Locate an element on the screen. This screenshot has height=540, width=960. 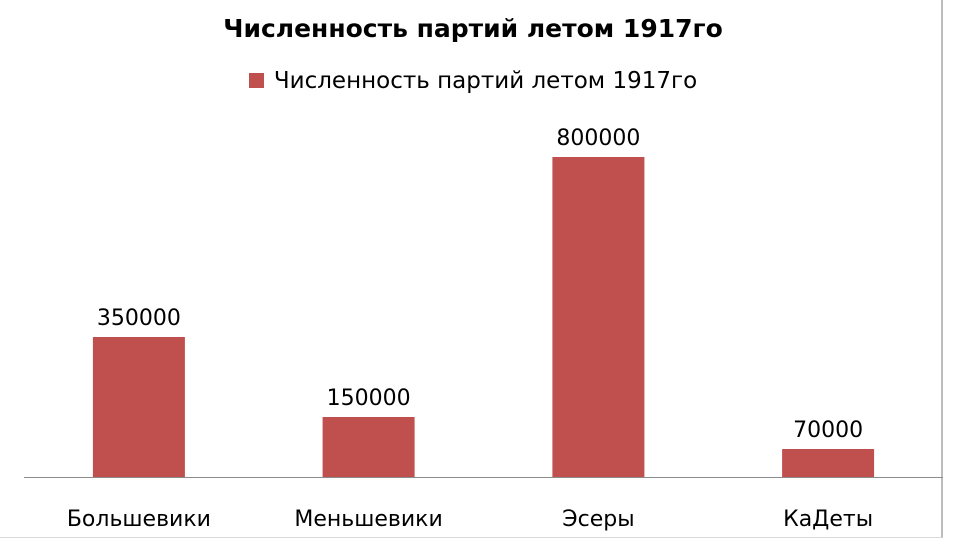
category-label-3: КаДеты is located at coordinates (828, 519).